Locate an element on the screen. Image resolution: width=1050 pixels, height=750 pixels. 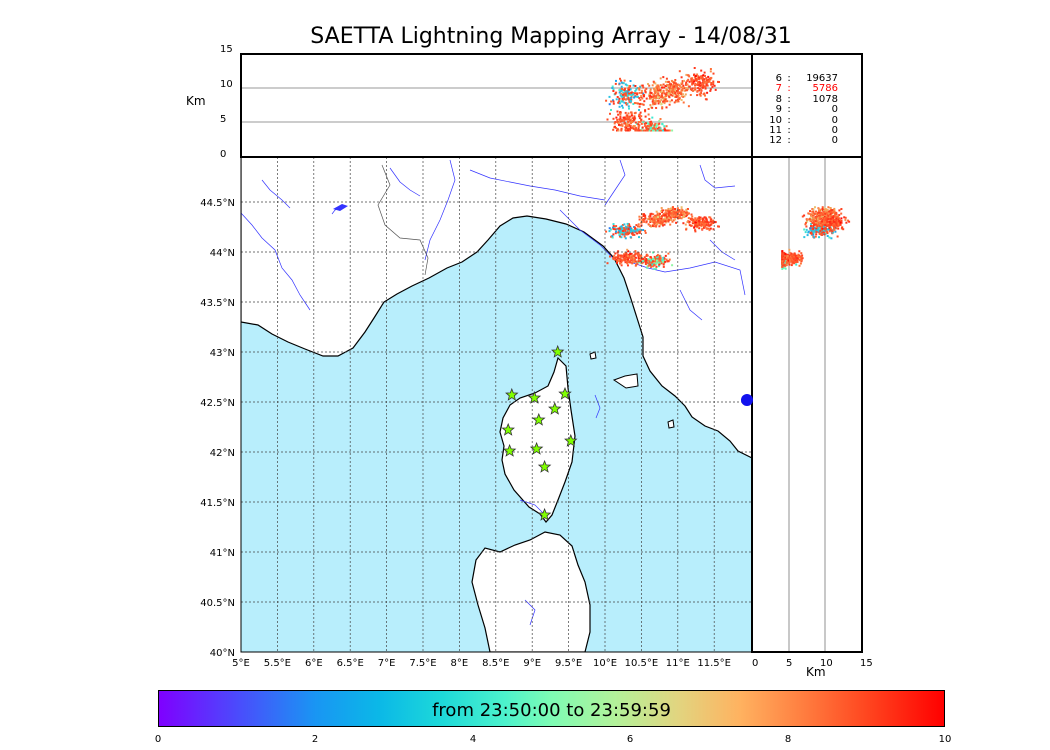
lat-tick-label: 40°N is located at coordinates (222, 653).